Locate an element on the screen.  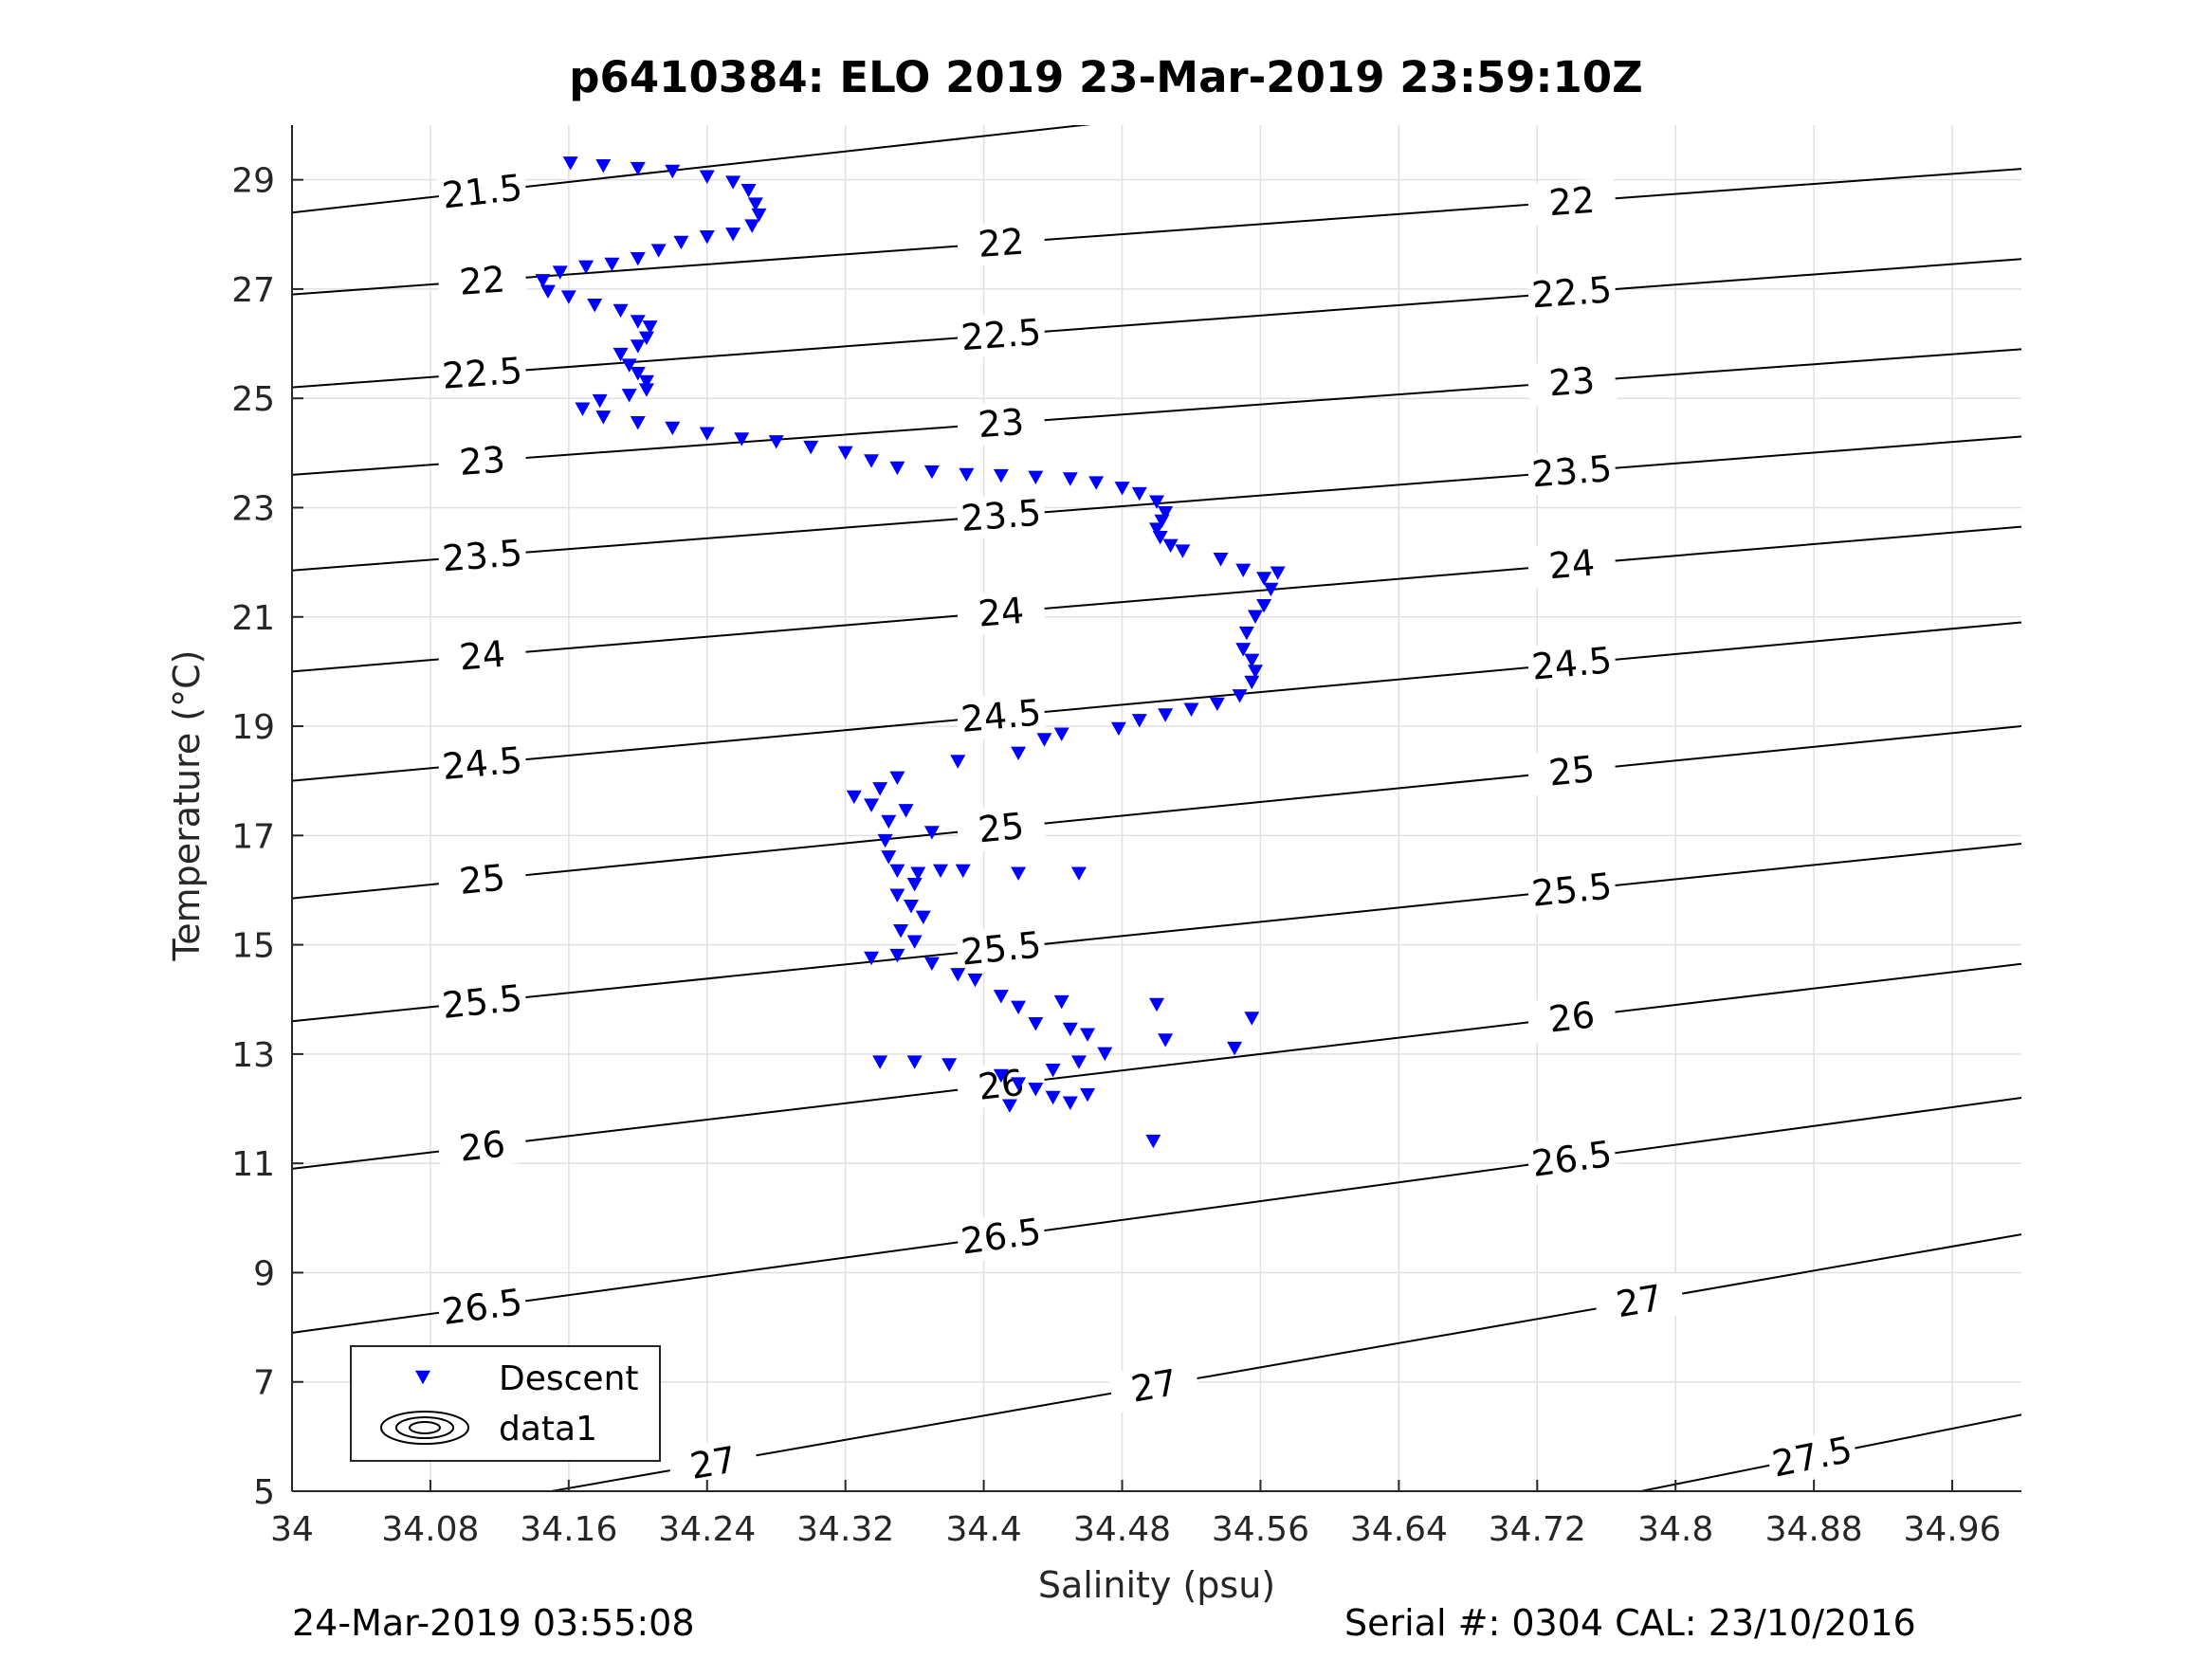
footer-timestamp: 24-Mar-2019 03:55:08 is located at coordinates (493, 1623).